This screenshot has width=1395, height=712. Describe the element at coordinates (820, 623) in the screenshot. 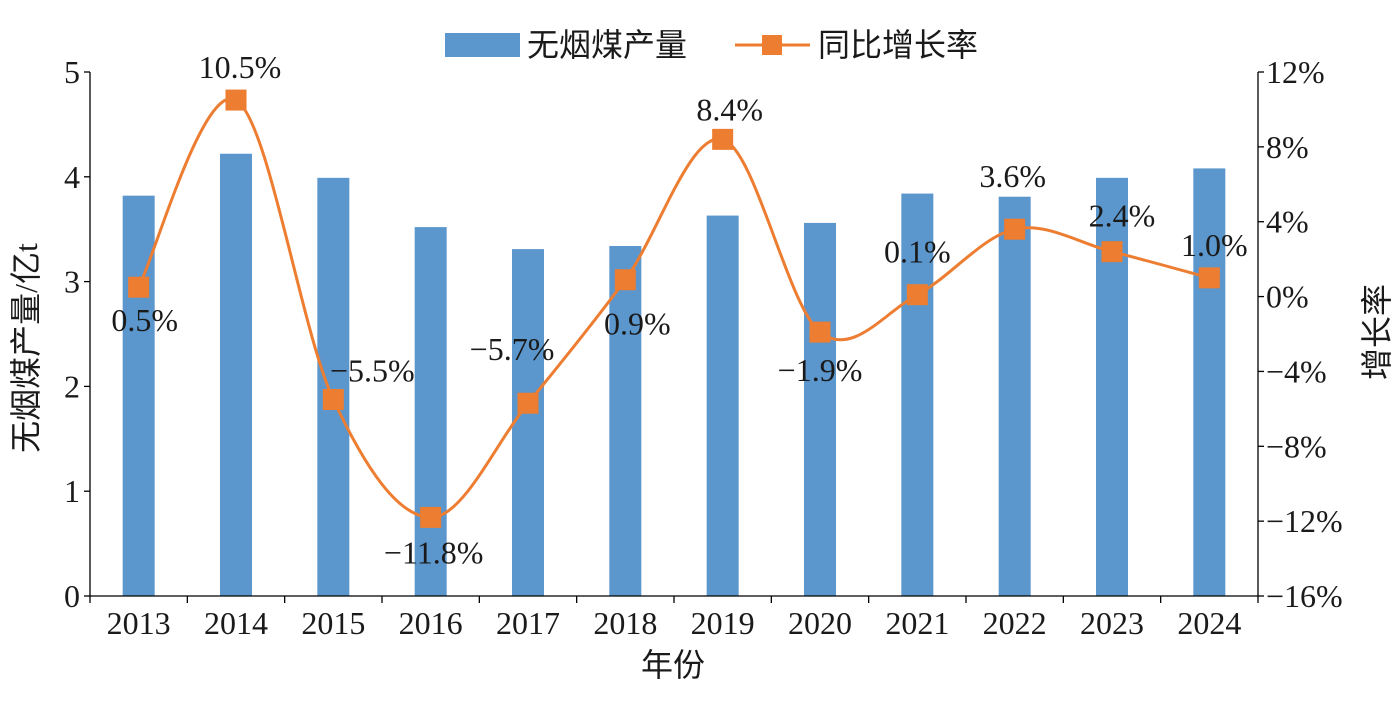

I see `x-tick-label: 2020` at that location.